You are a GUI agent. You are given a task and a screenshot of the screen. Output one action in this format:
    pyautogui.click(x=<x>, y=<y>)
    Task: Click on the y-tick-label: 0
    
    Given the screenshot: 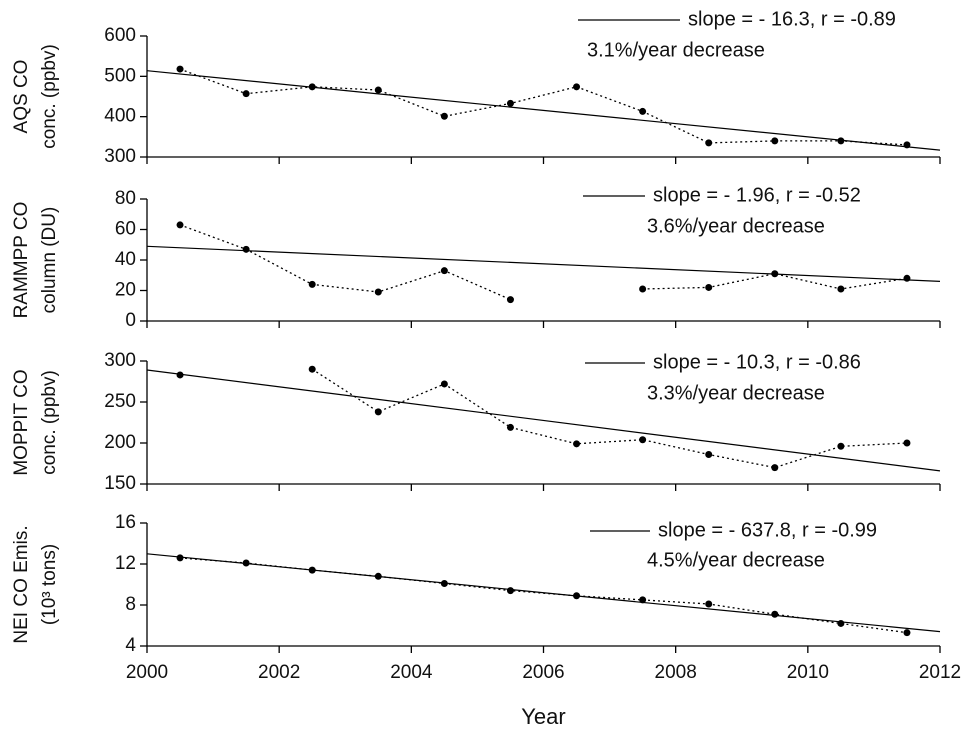 What is the action you would take?
    pyautogui.click(x=130, y=320)
    